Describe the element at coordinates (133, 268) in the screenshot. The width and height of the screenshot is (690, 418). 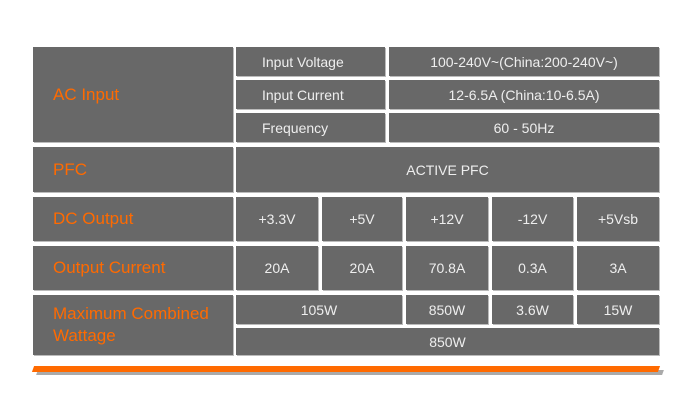
I see `output-current-header: Output Current` at that location.